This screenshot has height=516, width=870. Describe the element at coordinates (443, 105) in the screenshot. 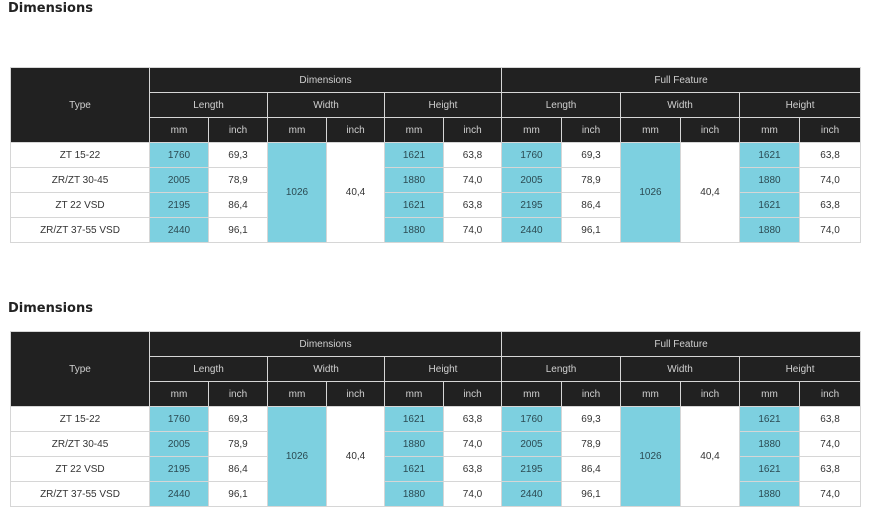

I see `height-header: Height` at that location.